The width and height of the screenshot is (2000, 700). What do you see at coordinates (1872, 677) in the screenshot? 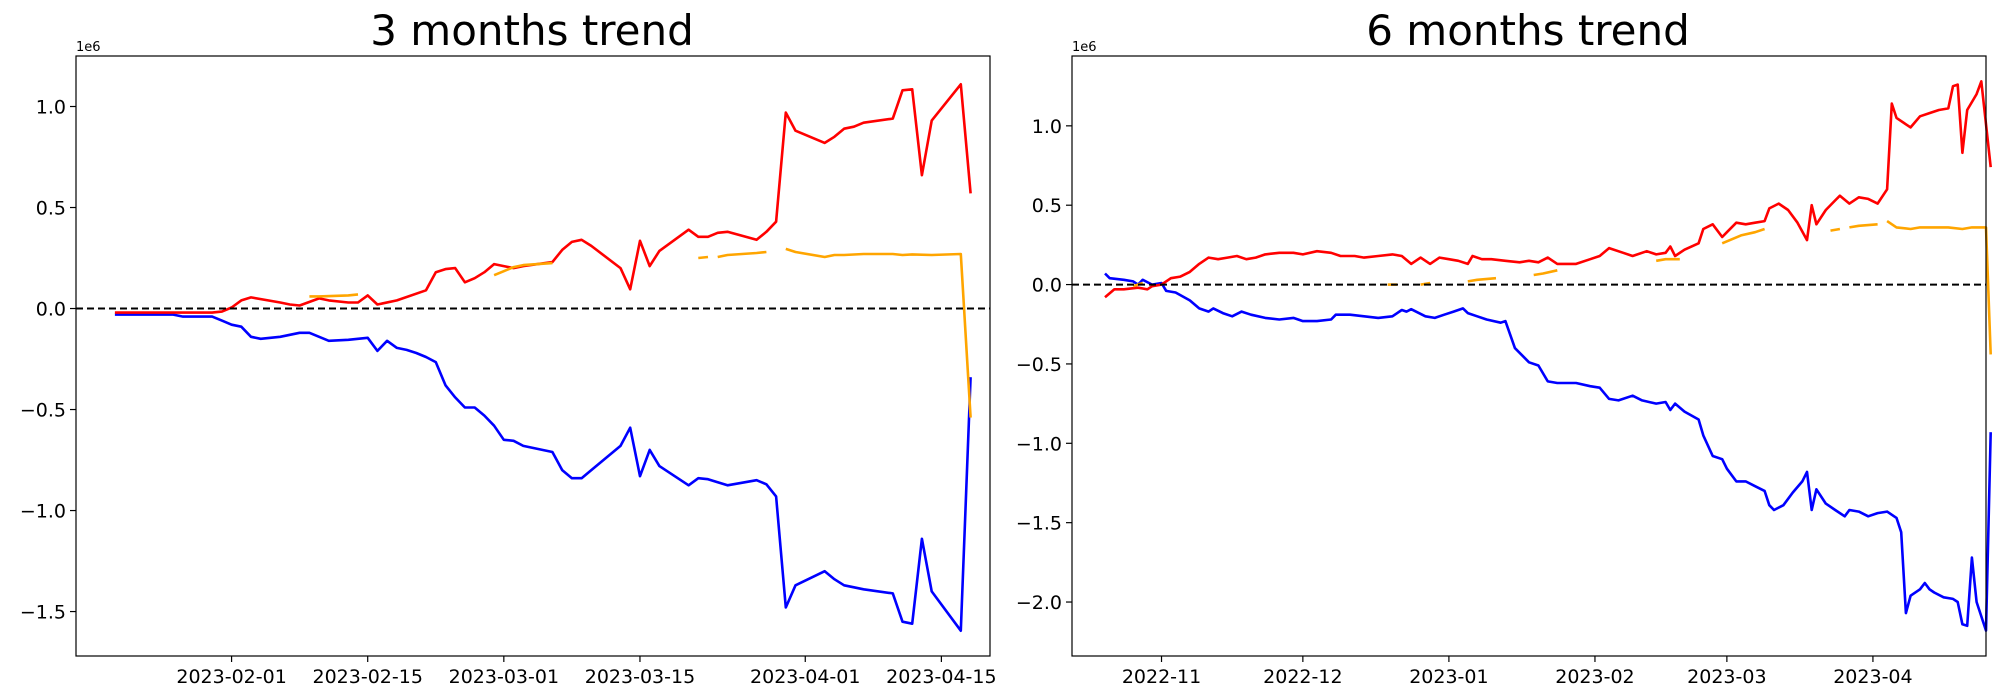
I see `x-tick-label: 2023-04` at bounding box center [1872, 677].